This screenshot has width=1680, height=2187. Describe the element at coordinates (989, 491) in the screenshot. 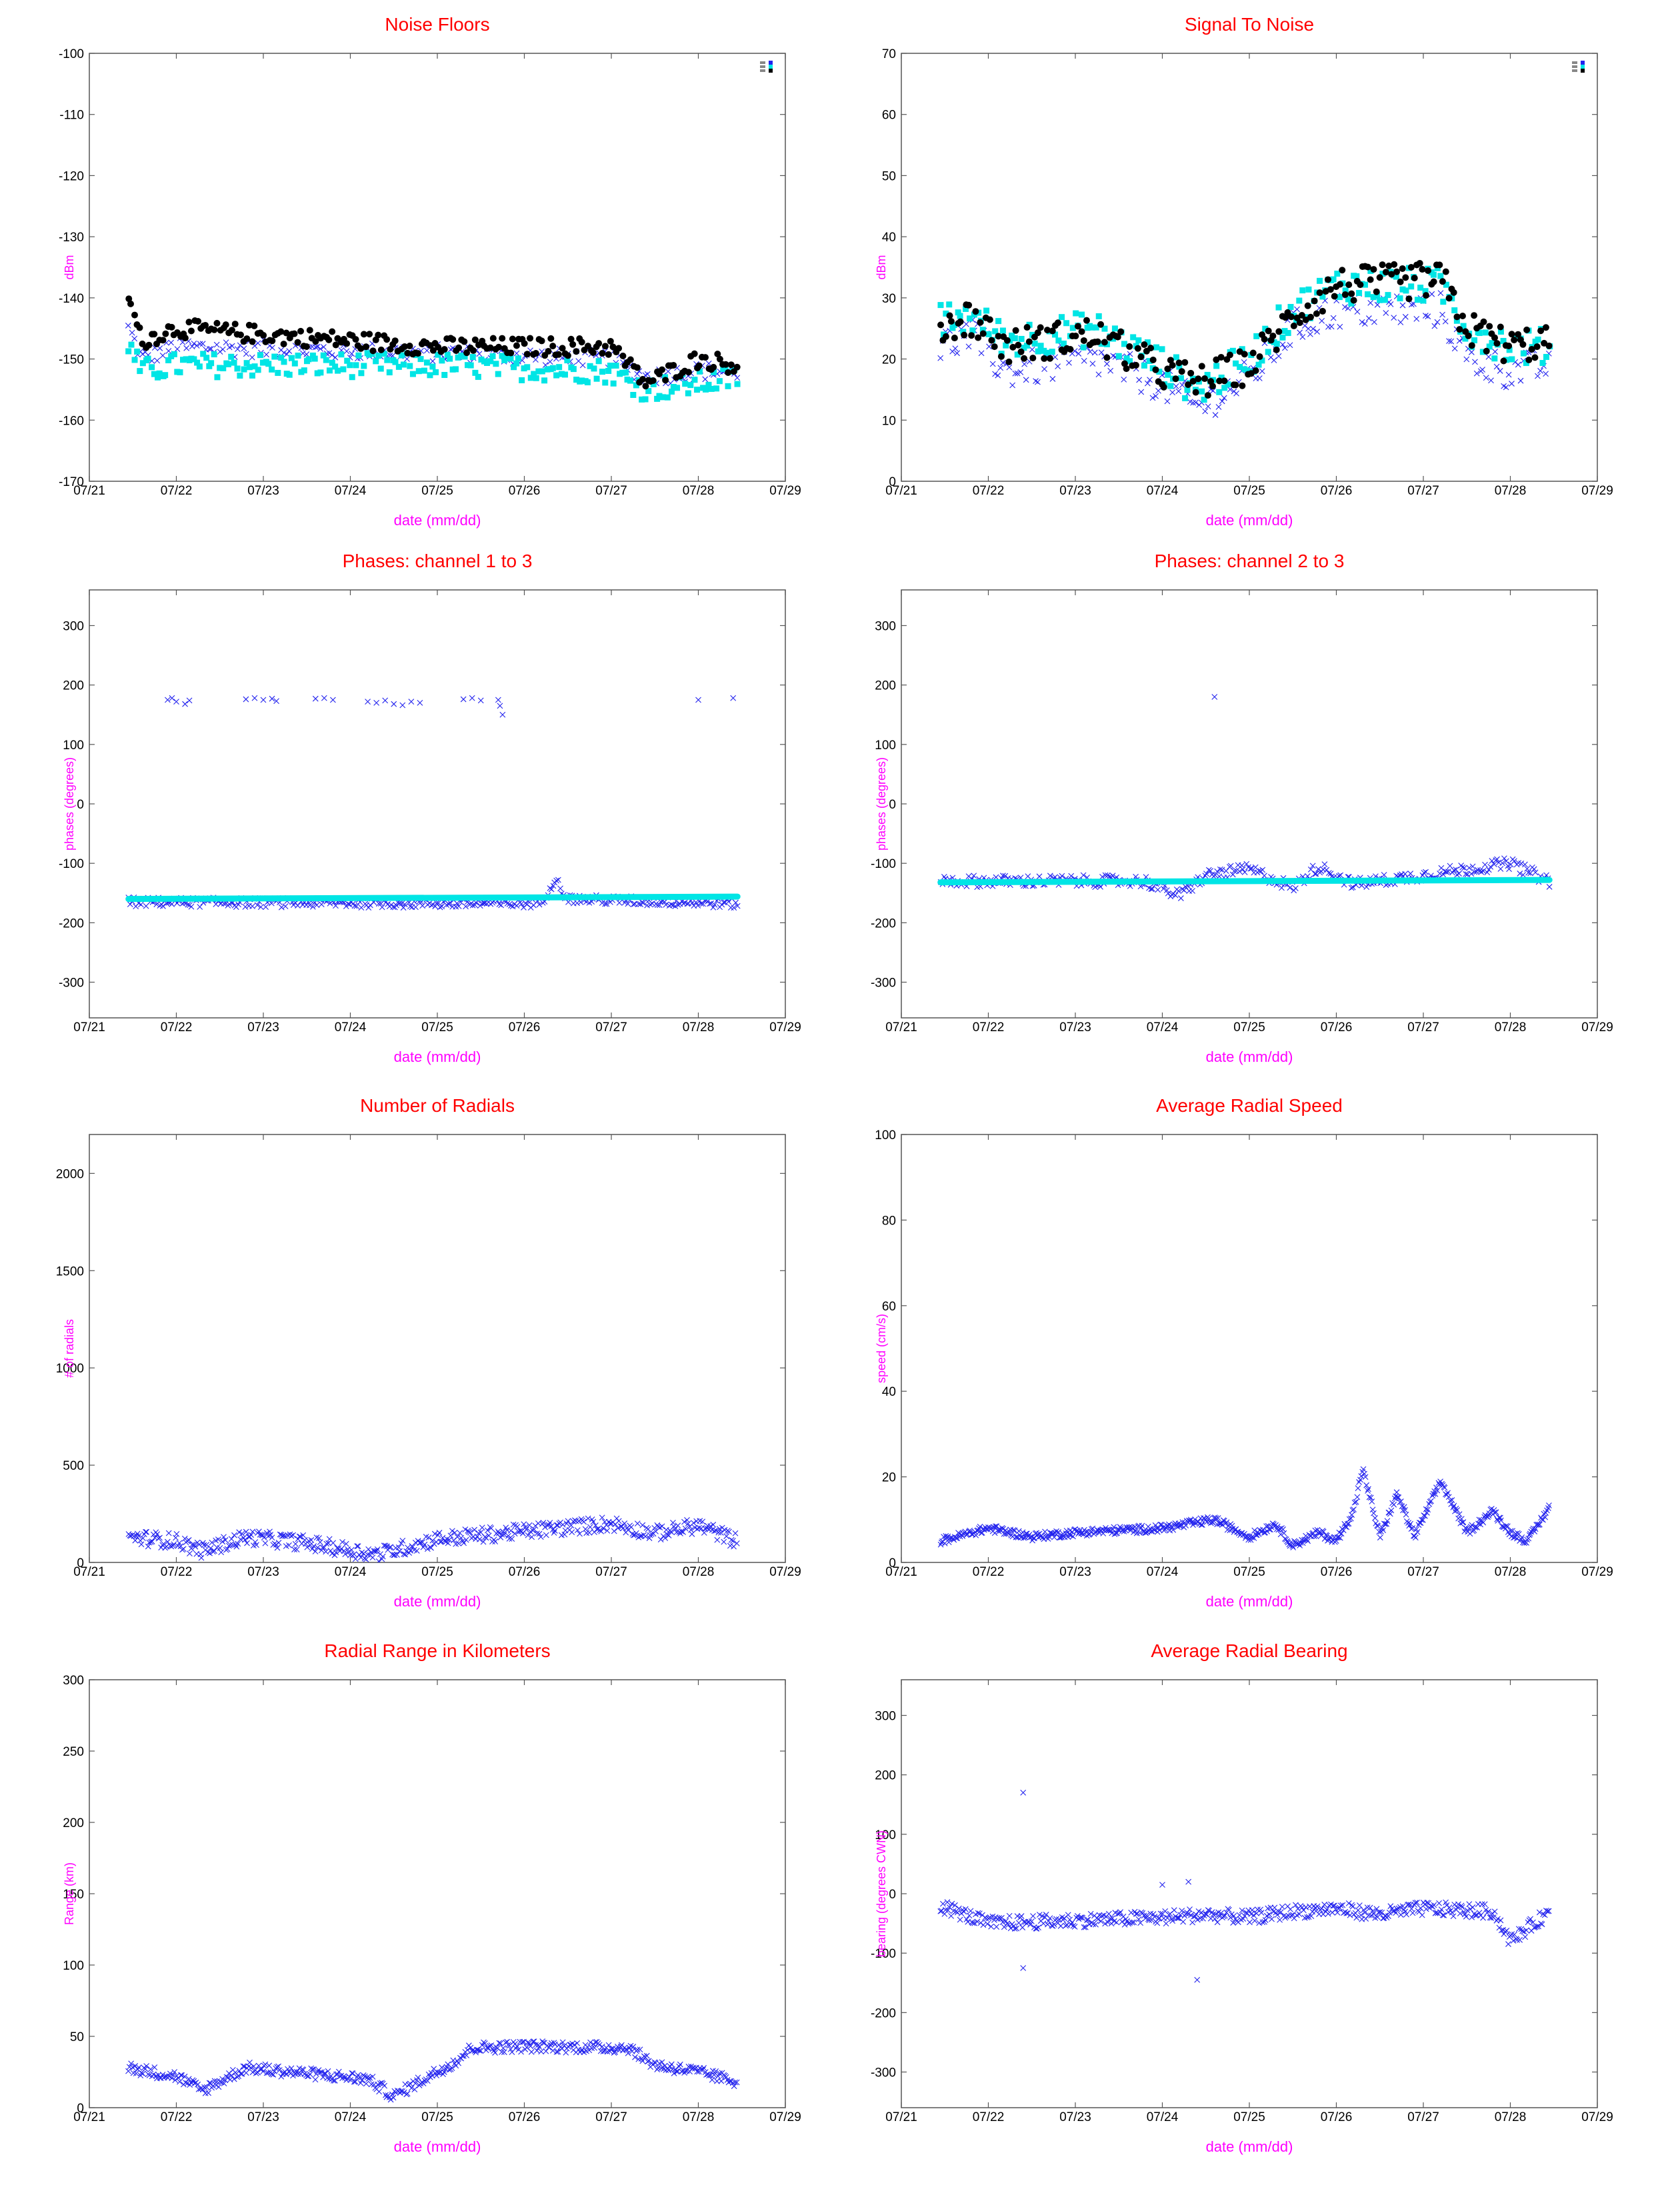

I see `x-tick-label: 07/22` at that location.